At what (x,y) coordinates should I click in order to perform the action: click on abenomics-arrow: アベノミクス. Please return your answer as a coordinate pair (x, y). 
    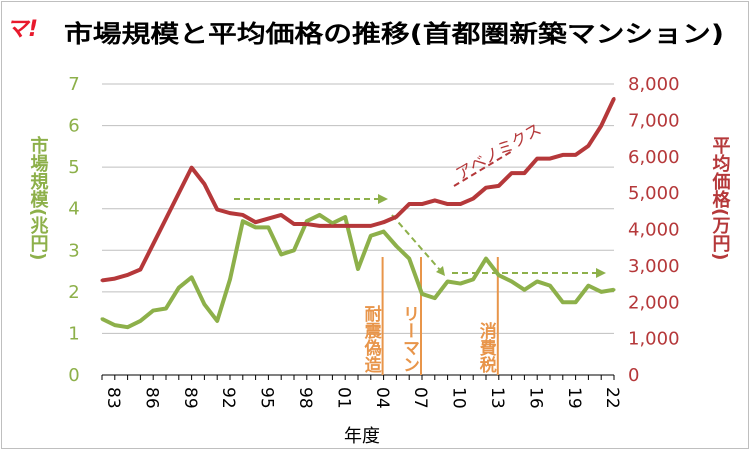
    Looking at the image, I should click on (499, 153).